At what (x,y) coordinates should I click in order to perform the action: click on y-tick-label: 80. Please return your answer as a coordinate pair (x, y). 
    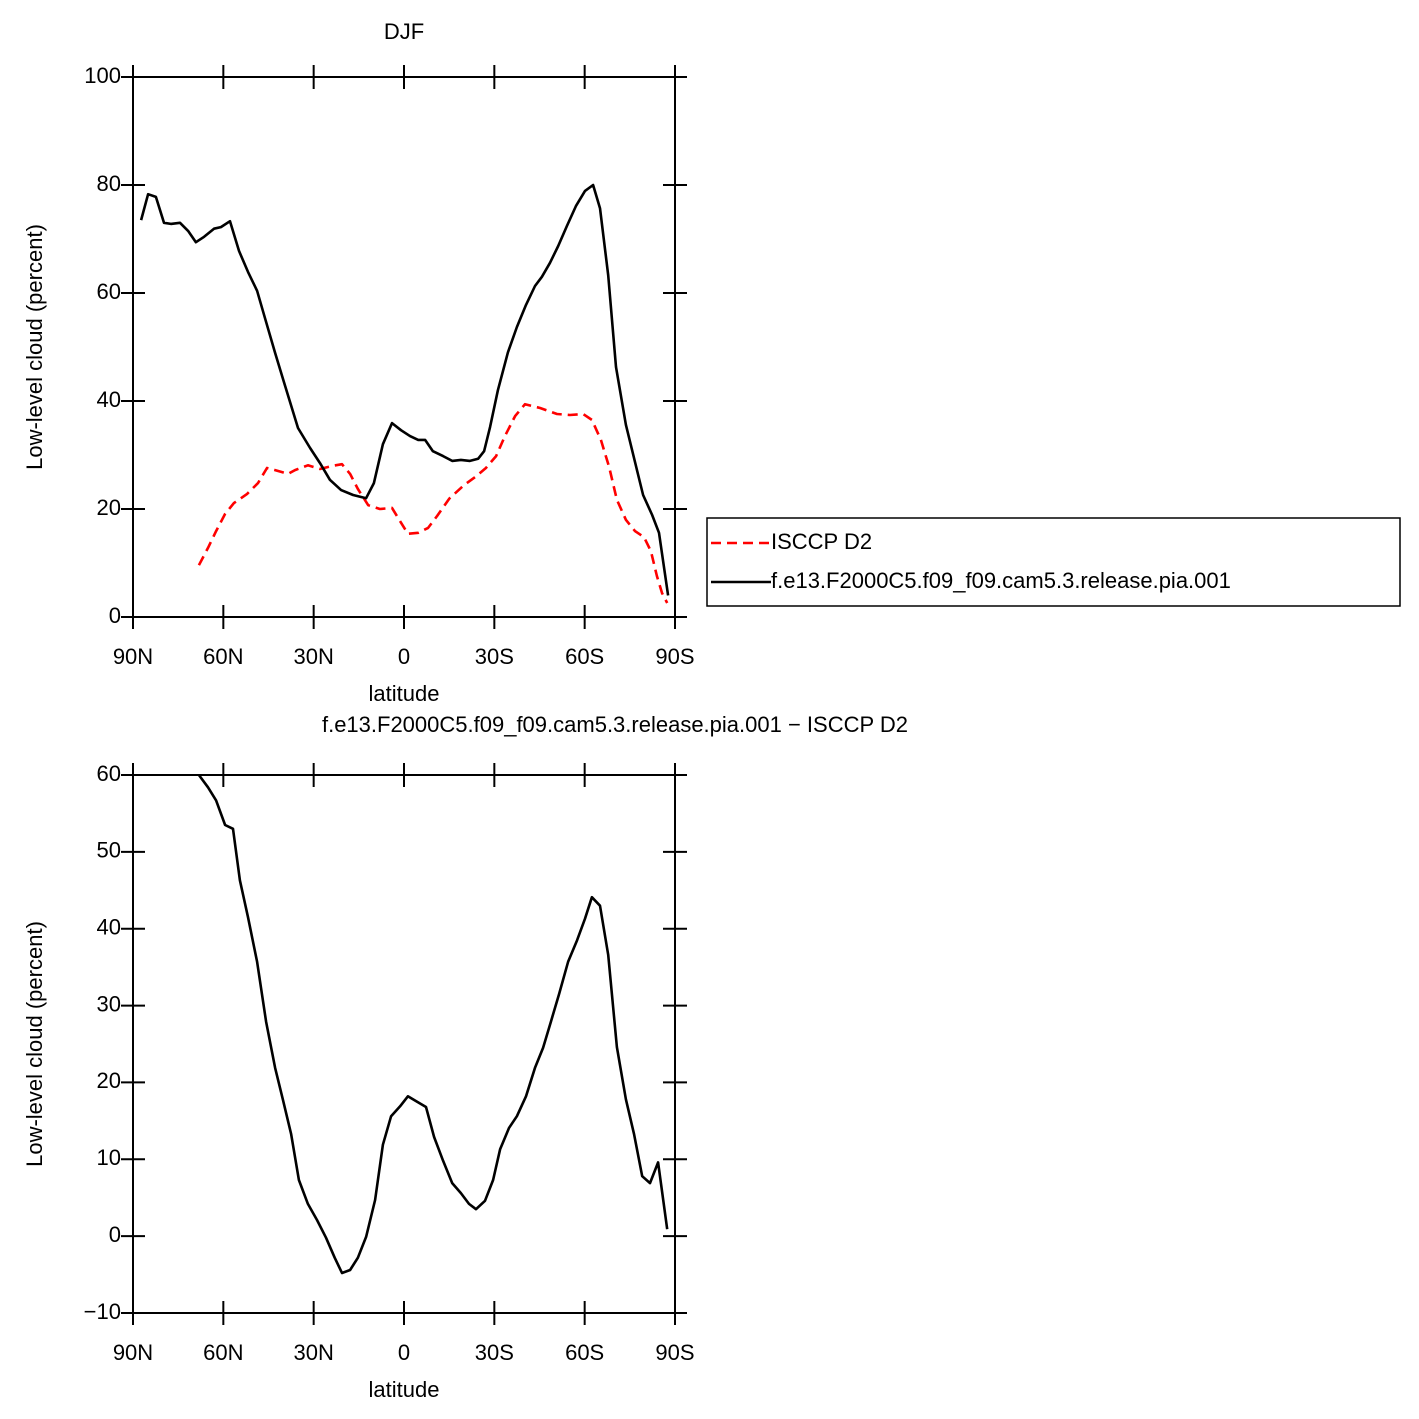
    Looking at the image, I should click on (109, 183).